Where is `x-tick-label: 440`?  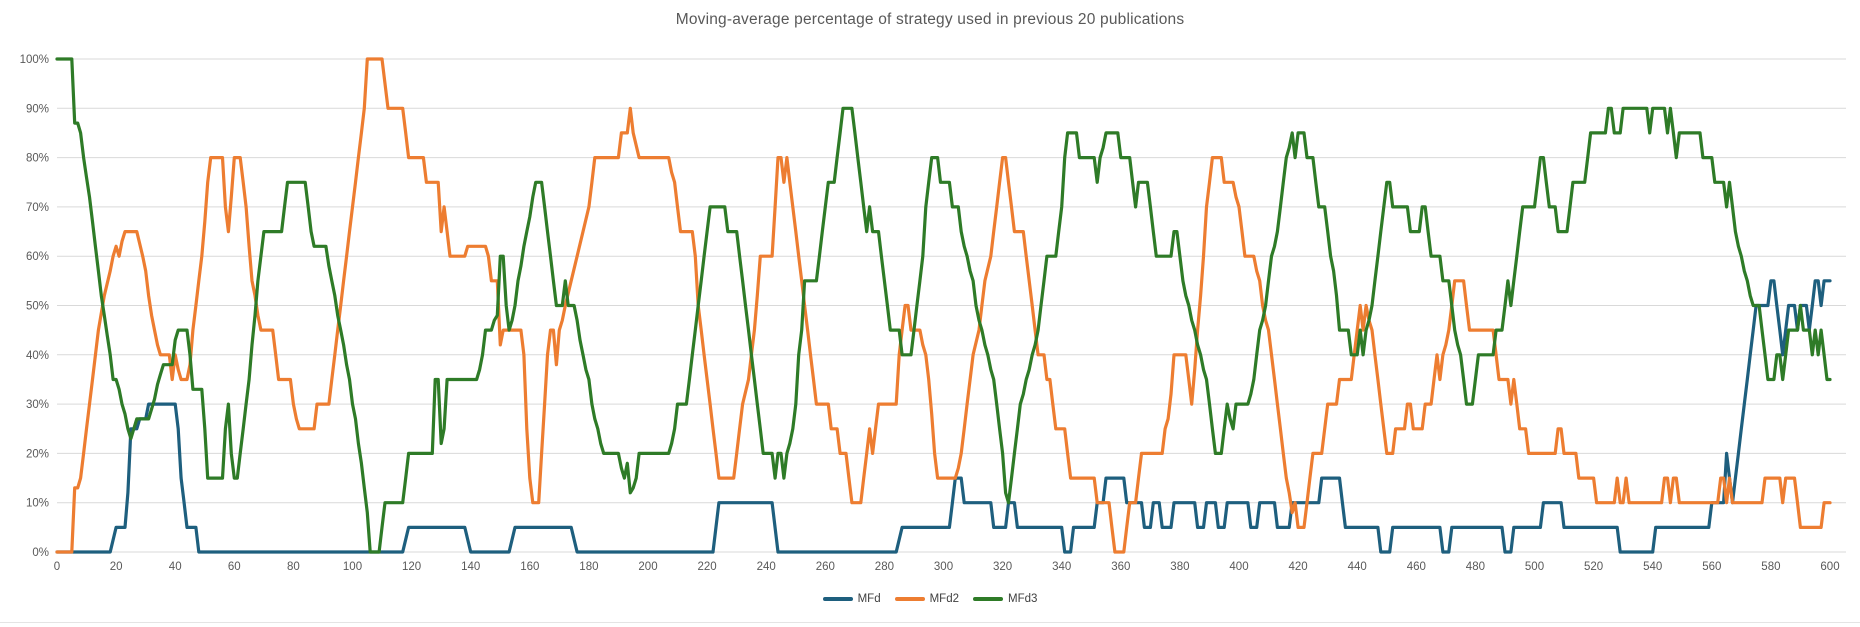 x-tick-label: 440 is located at coordinates (1357, 567).